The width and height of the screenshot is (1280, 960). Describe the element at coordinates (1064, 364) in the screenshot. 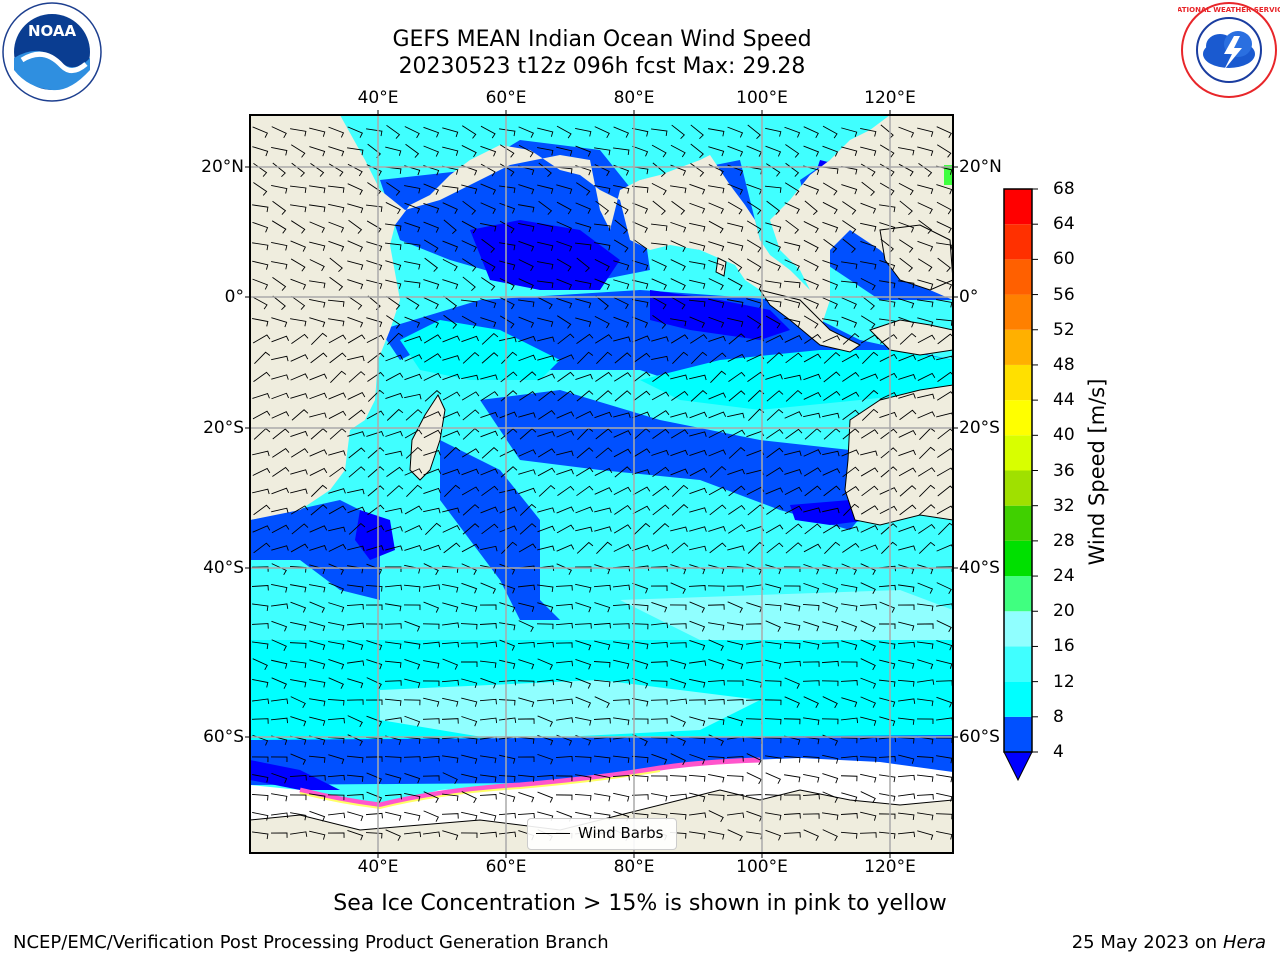

I see `colorbar-tick-label: 48` at that location.